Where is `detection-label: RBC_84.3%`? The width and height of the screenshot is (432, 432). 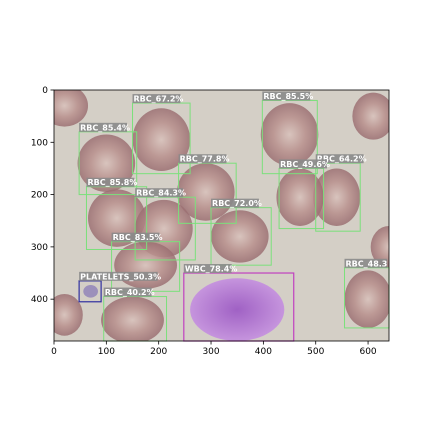 detection-label: RBC_84.3% is located at coordinates (161, 193).